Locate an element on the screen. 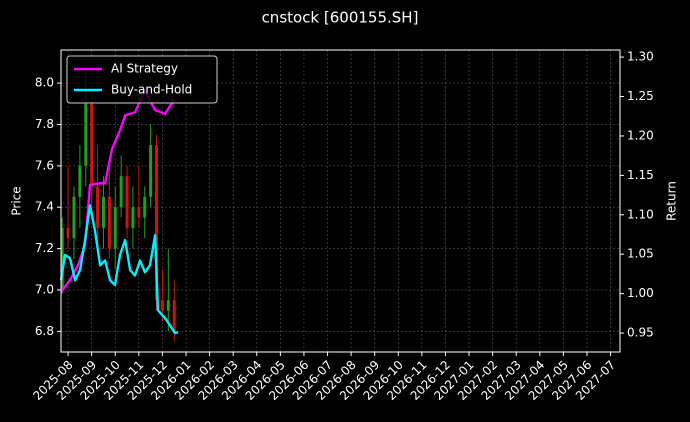 This screenshot has width=690, height=422. y-tick-label: 7.8 is located at coordinates (44, 124).